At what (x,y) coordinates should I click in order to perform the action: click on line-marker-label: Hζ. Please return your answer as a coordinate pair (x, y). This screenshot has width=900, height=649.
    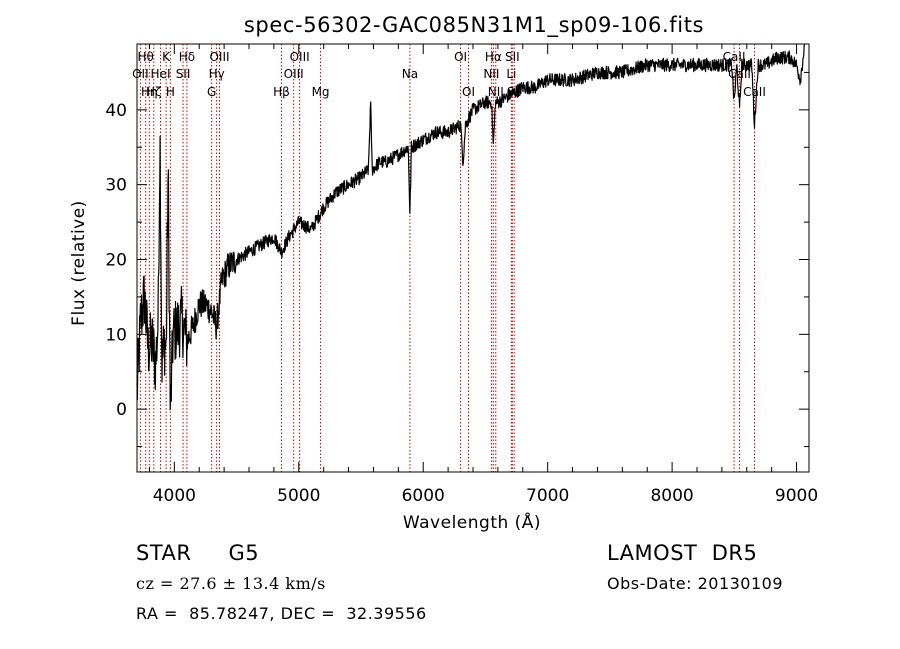
    Looking at the image, I should click on (154, 92).